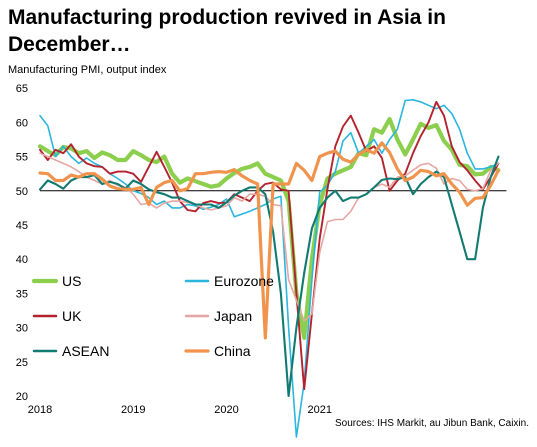  I want to click on y-tick-label: 20, so click(22, 397).